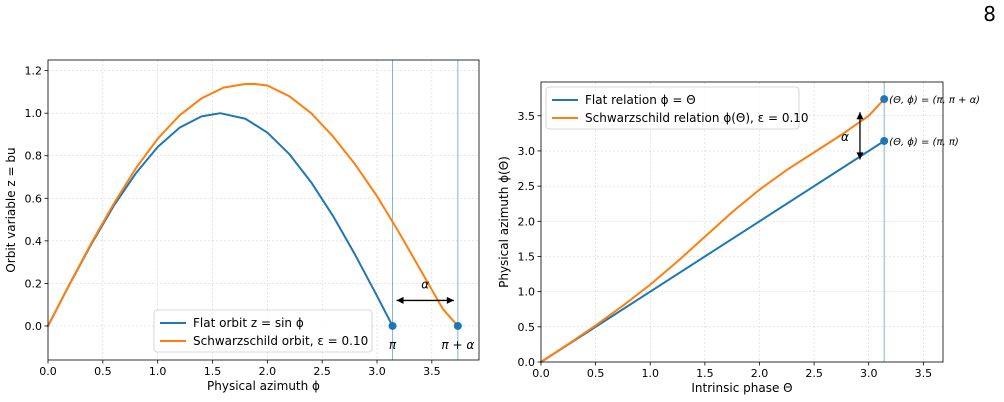 This screenshot has height=402, width=1004. Describe the element at coordinates (640, 100) in the screenshot. I see `legend-label-0: Flat relation ϕ = Θ` at that location.